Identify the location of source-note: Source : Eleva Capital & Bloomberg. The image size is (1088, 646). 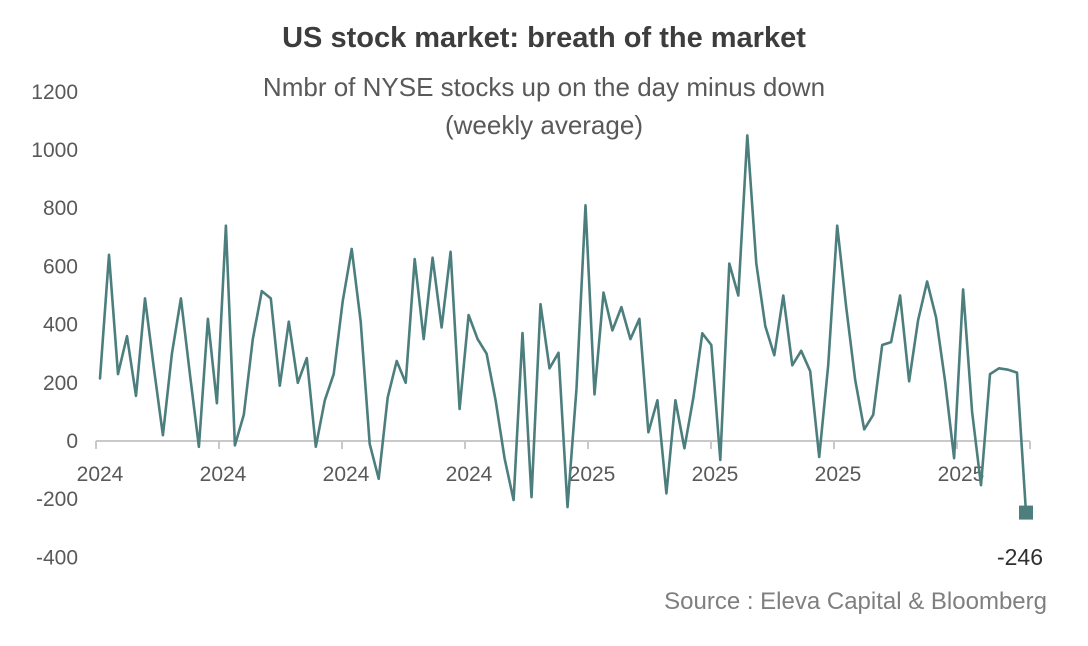
(855, 601).